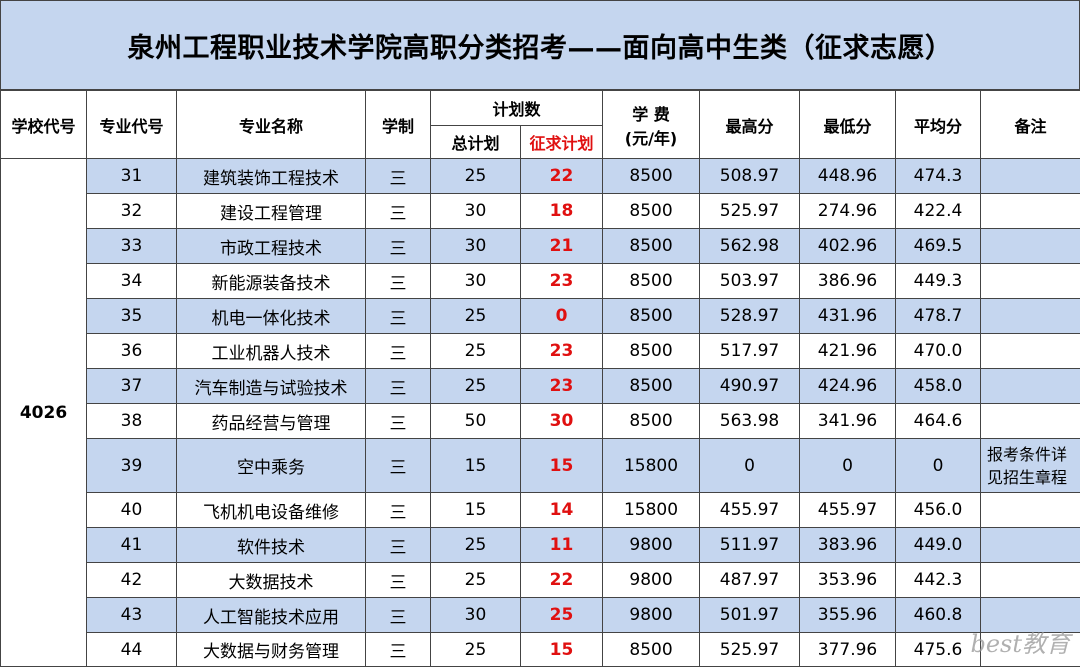  What do you see at coordinates (540, 48) in the screenshot?
I see `page-title: 泉州工程职业技术学院高职分类招考——面向高中生类（征求志愿）` at bounding box center [540, 48].